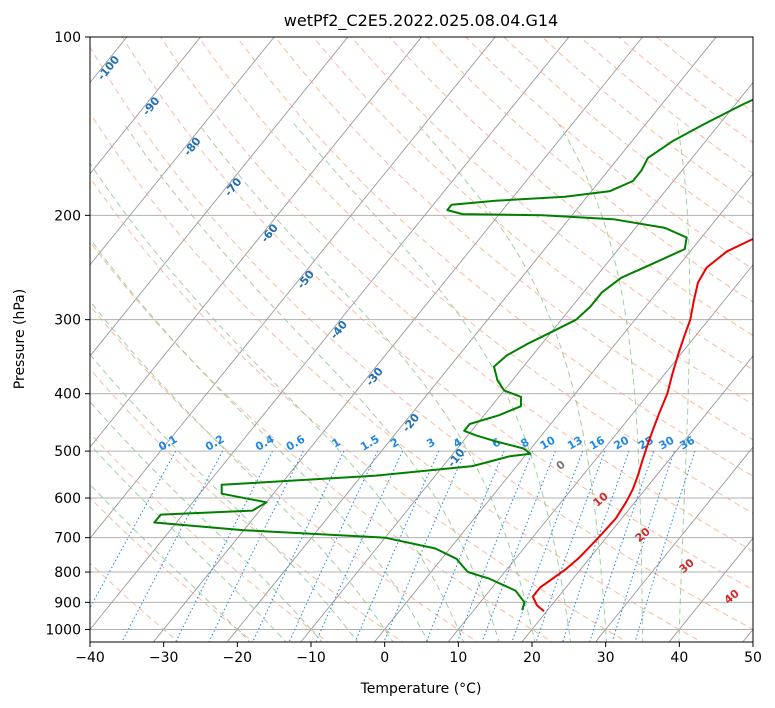  Describe the element at coordinates (457, 442) in the screenshot. I see `mixing-ratio-label: 4` at that location.